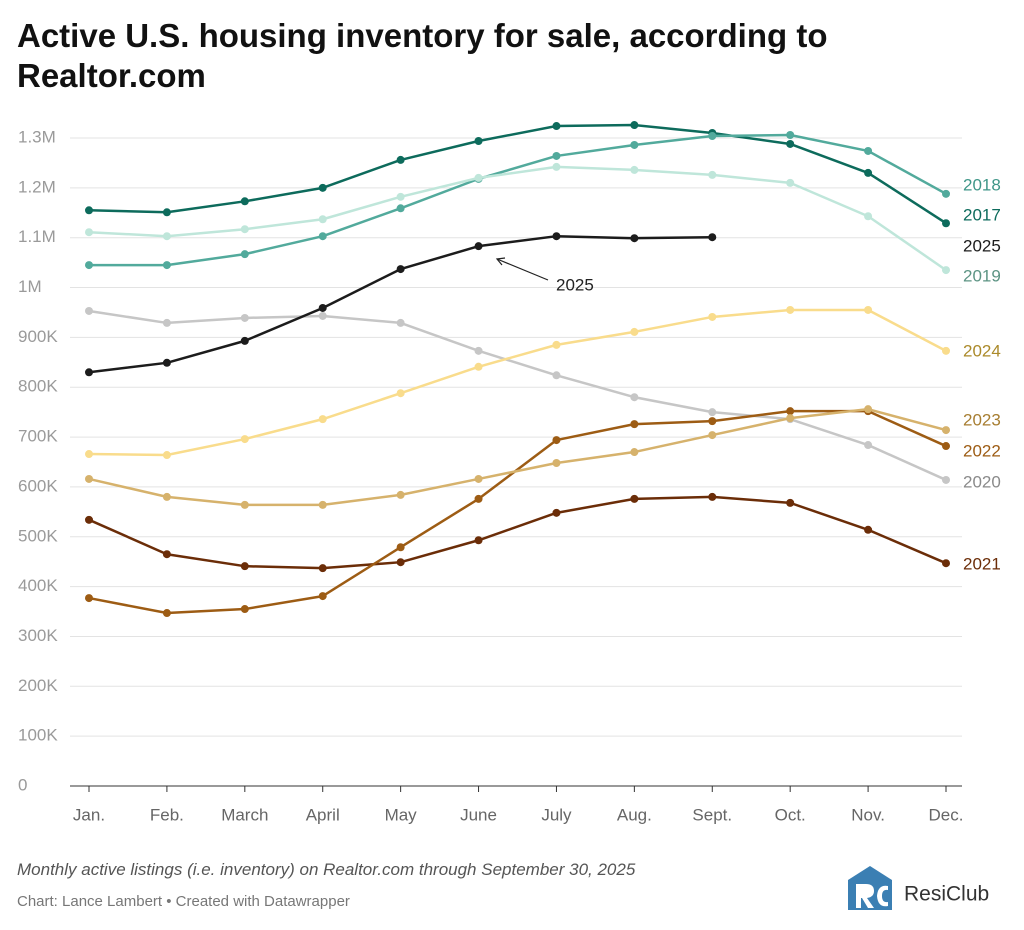 The image size is (1024, 930). What do you see at coordinates (38, 336) in the screenshot?
I see `y-tick-label: 900K` at bounding box center [38, 336].